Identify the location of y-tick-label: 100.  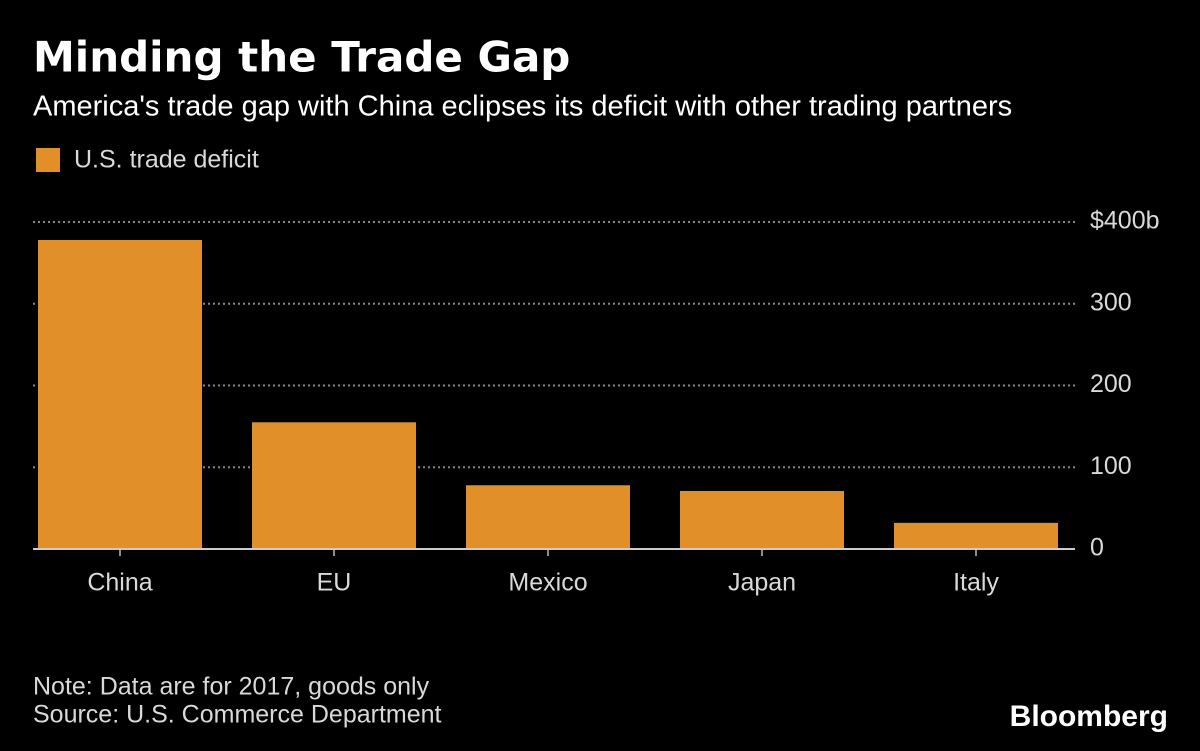
(1111, 466).